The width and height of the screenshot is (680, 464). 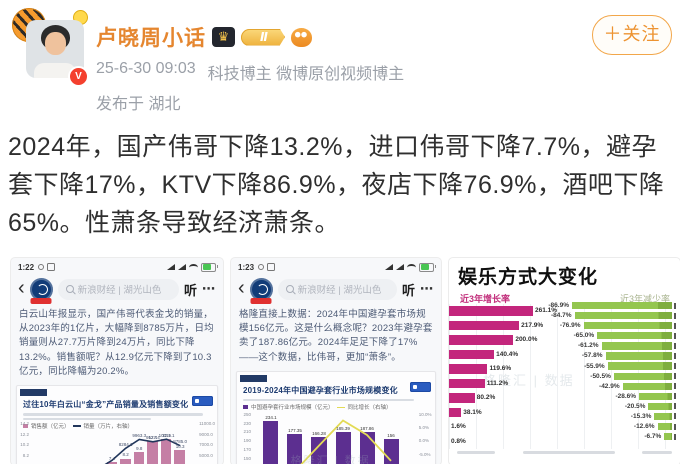 I want to click on line-value-label: 10011.1, so click(x=166, y=435).